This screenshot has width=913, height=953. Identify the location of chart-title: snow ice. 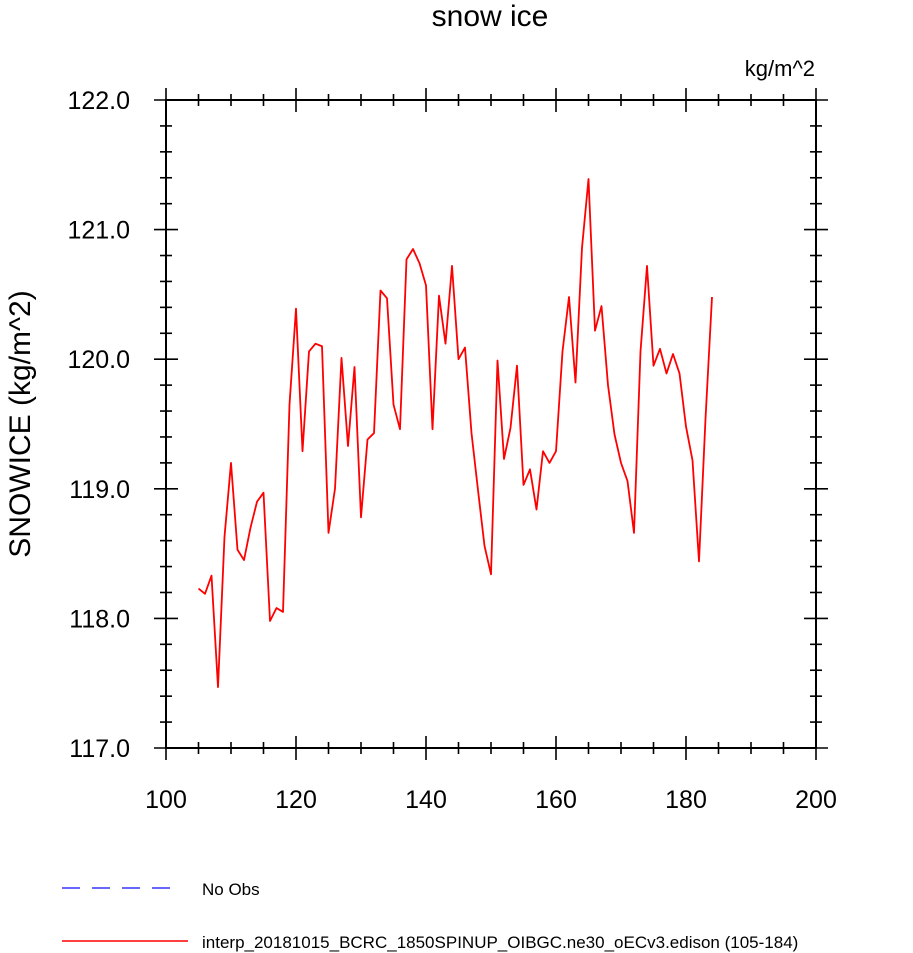
(490, 16).